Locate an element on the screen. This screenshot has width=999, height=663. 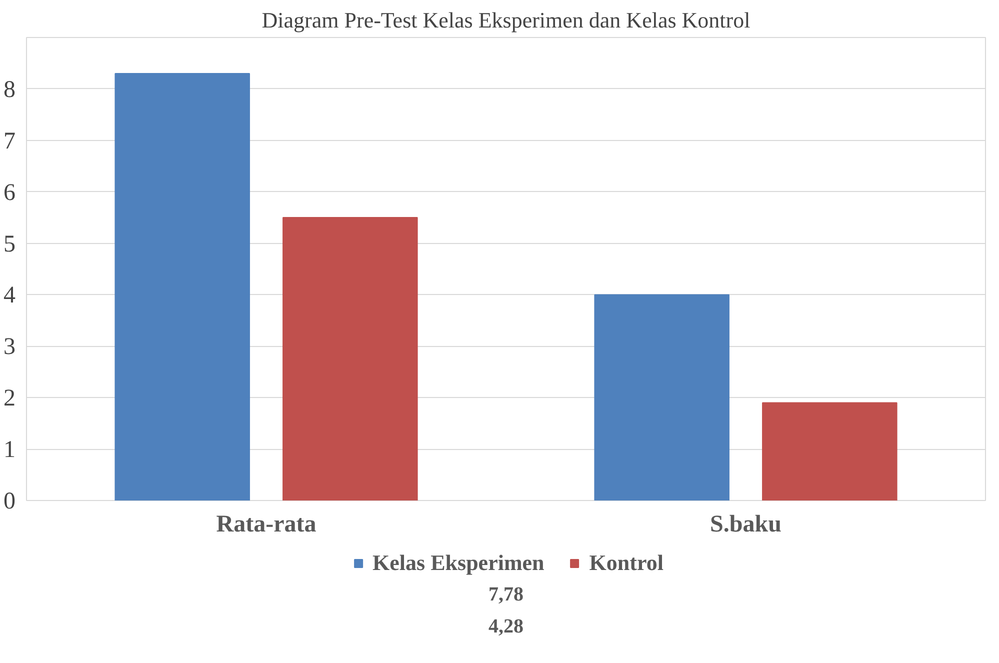
y-tick-label: 5 is located at coordinates (10, 244).